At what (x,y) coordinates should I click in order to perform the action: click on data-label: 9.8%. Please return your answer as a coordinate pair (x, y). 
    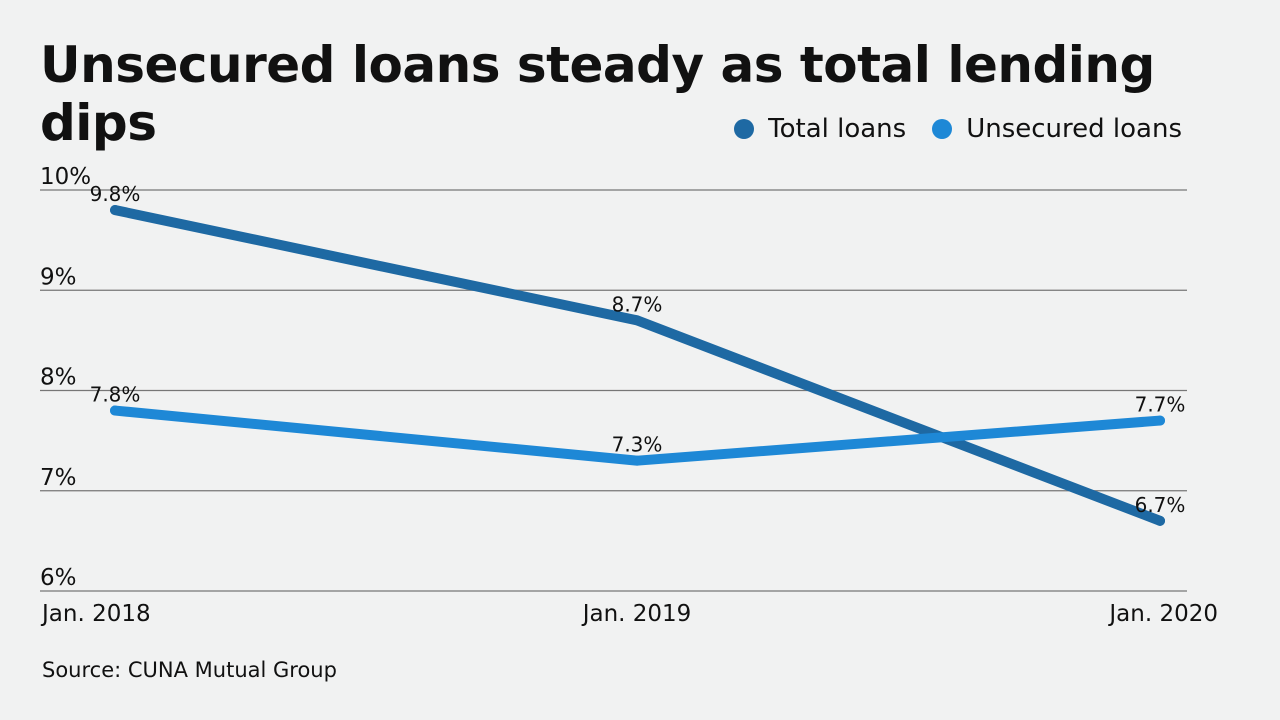
    Looking at the image, I should click on (115, 194).